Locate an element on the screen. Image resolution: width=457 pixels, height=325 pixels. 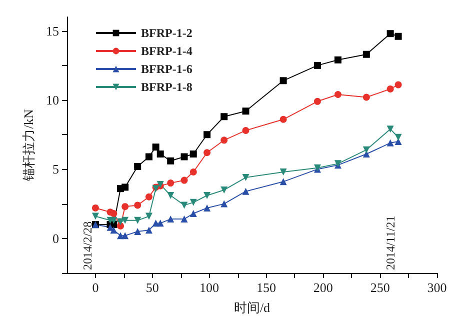
x-tick-label: 250 is located at coordinates (380, 287).